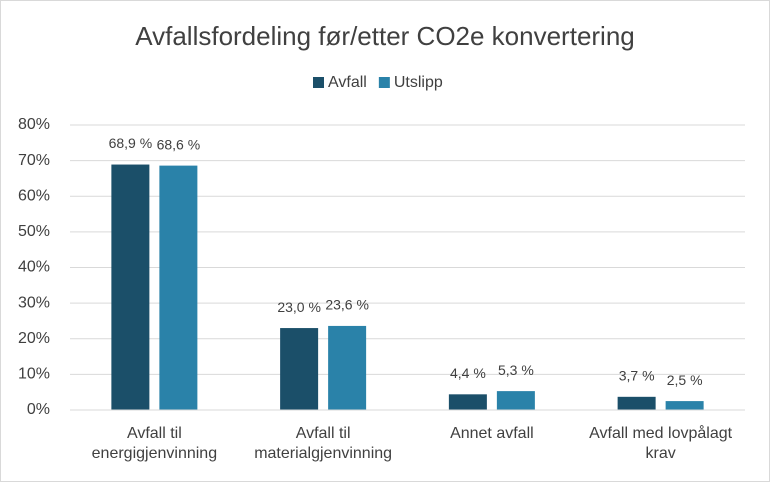 This screenshot has width=770, height=482. I want to click on y-tick-label: 0%, so click(38, 409).